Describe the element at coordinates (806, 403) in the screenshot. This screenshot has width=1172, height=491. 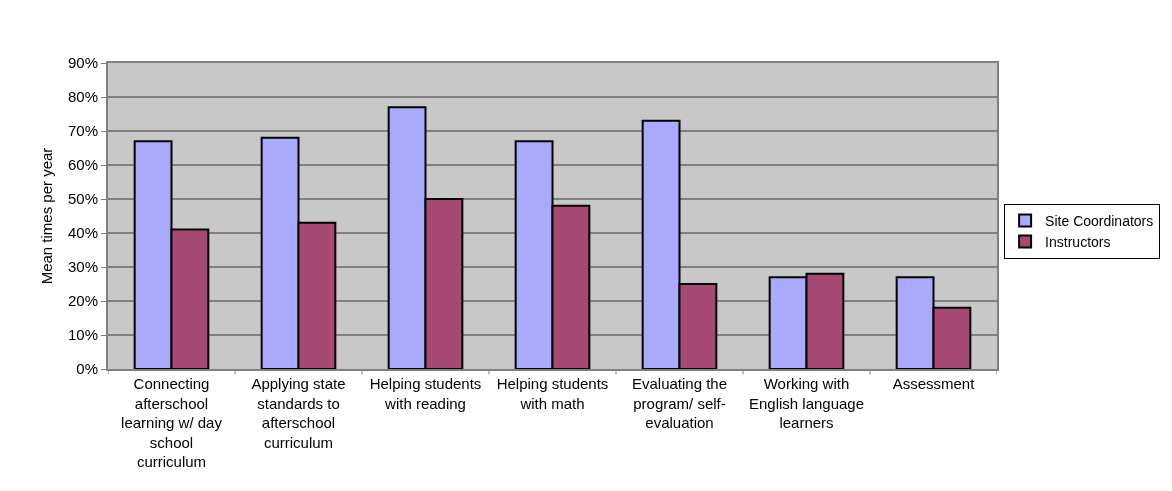
I see `x-tick-label: Working with English language learners` at that location.